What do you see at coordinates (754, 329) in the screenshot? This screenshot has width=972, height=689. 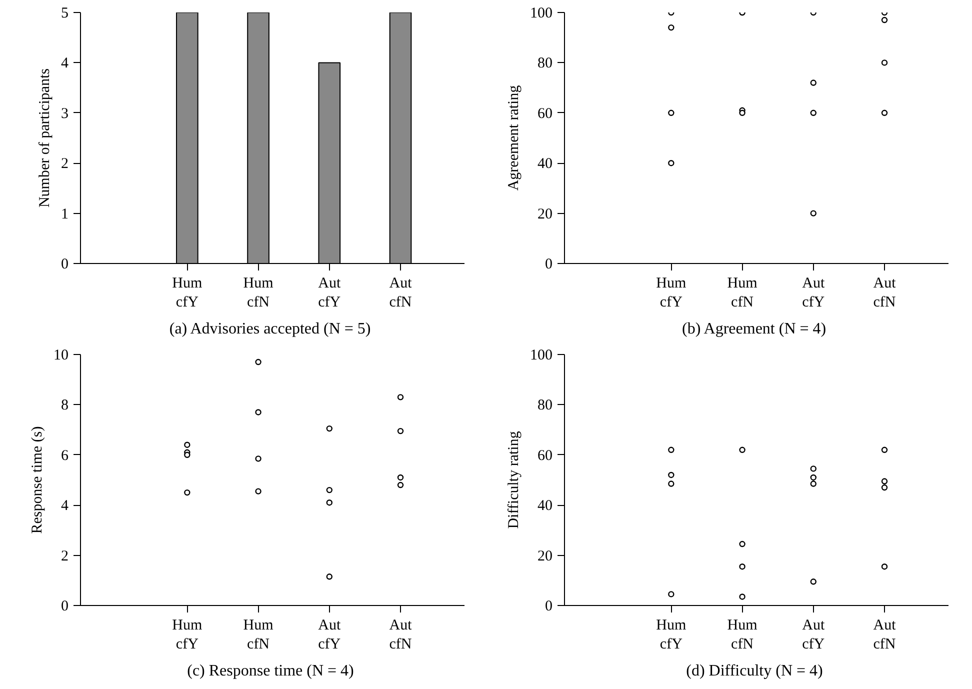 I see `text: (b) Agreement (N = 4)` at bounding box center [754, 329].